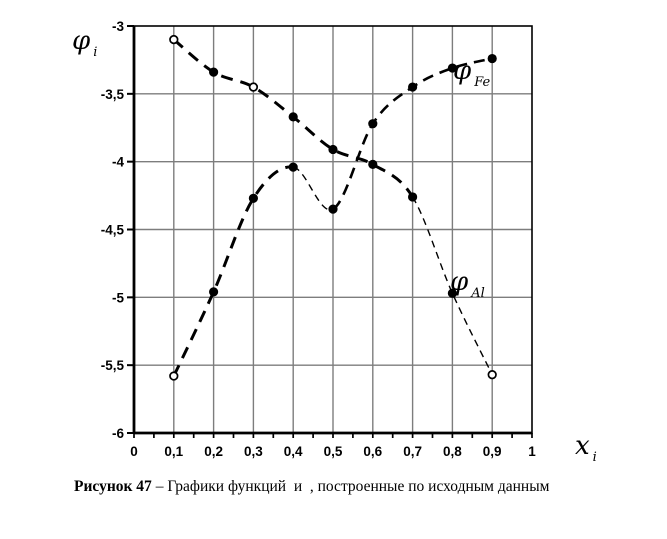 The width and height of the screenshot is (667, 539). Describe the element at coordinates (372, 451) in the screenshot. I see `x-tick-label: 0,6` at that location.